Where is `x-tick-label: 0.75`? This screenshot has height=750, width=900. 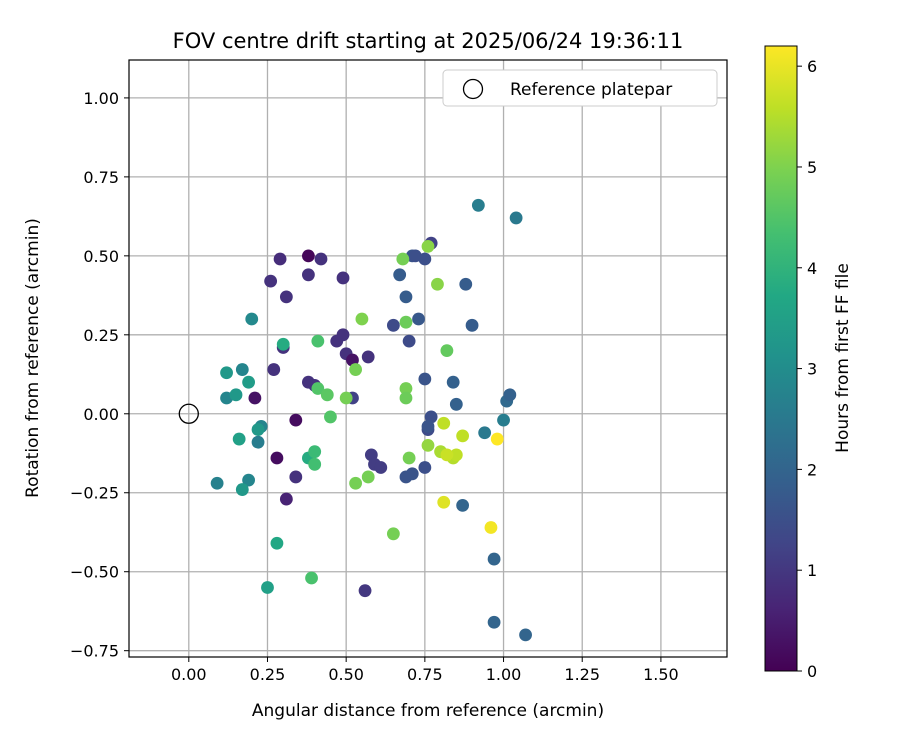 x-tick-label: 0.75 is located at coordinates (425, 674).